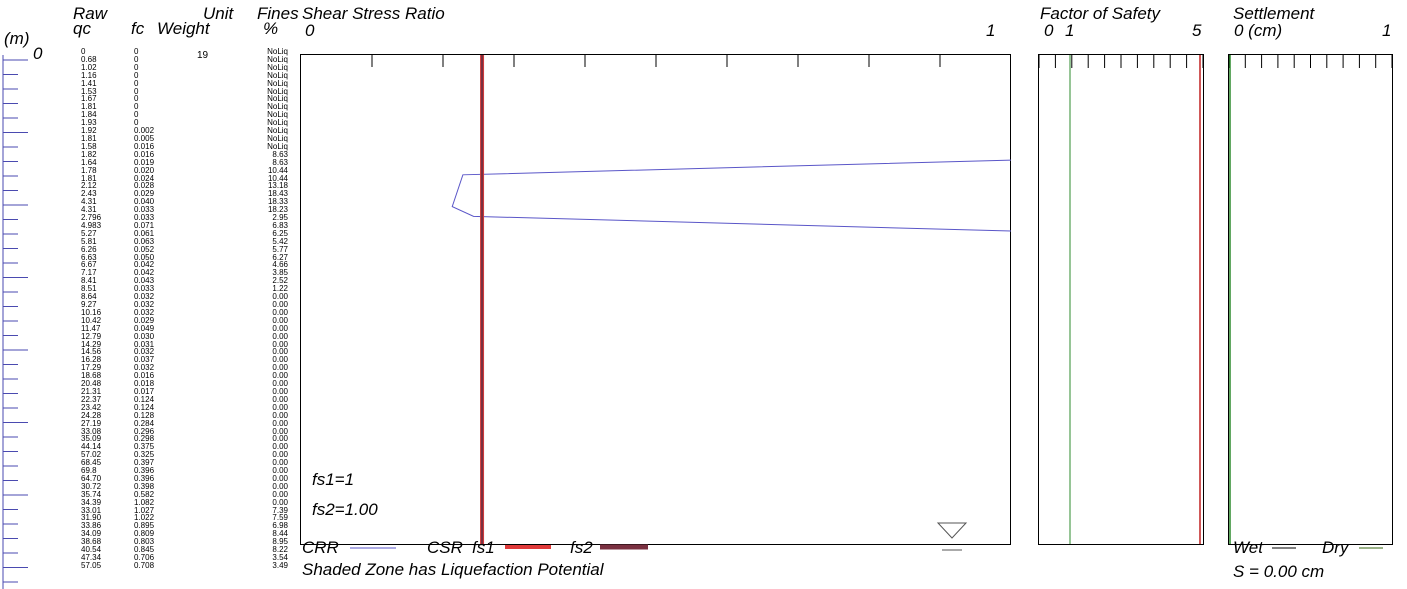 The image size is (1407, 589). What do you see at coordinates (731, 195) in the screenshot?
I see `crr-line` at bounding box center [731, 195].